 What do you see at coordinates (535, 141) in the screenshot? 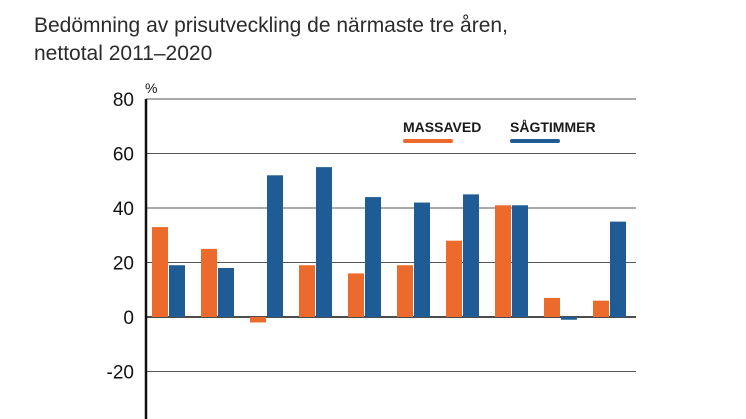
I see `legend-swatch-sågtimmer` at bounding box center [535, 141].